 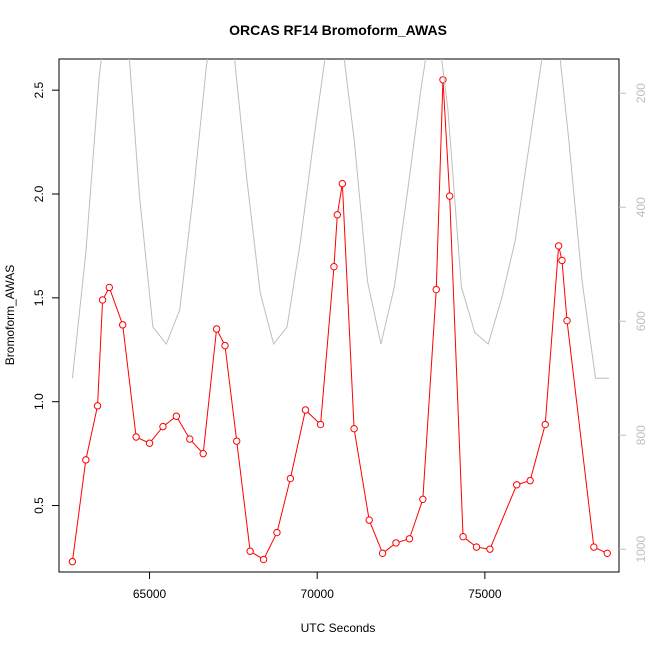 I want to click on y-tick-label: 0.5, so click(x=39, y=505).